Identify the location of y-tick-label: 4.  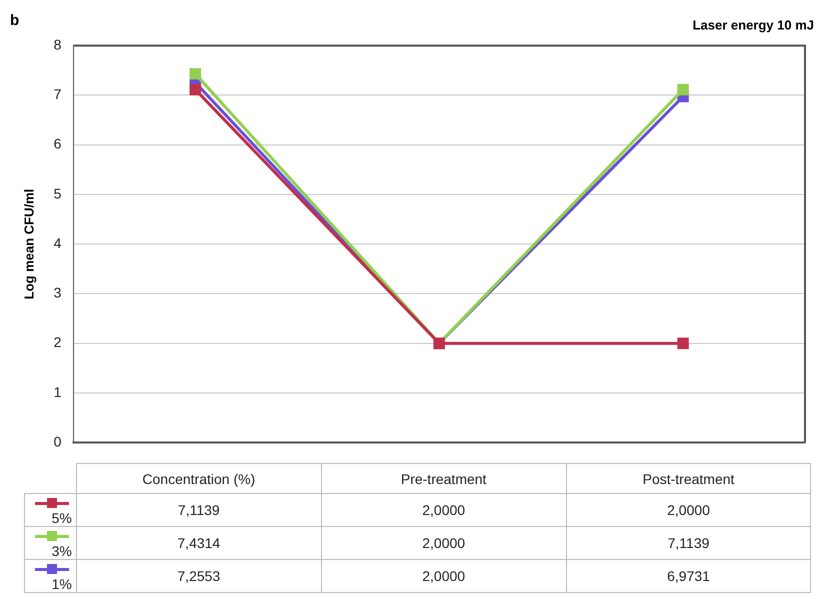
(58, 242).